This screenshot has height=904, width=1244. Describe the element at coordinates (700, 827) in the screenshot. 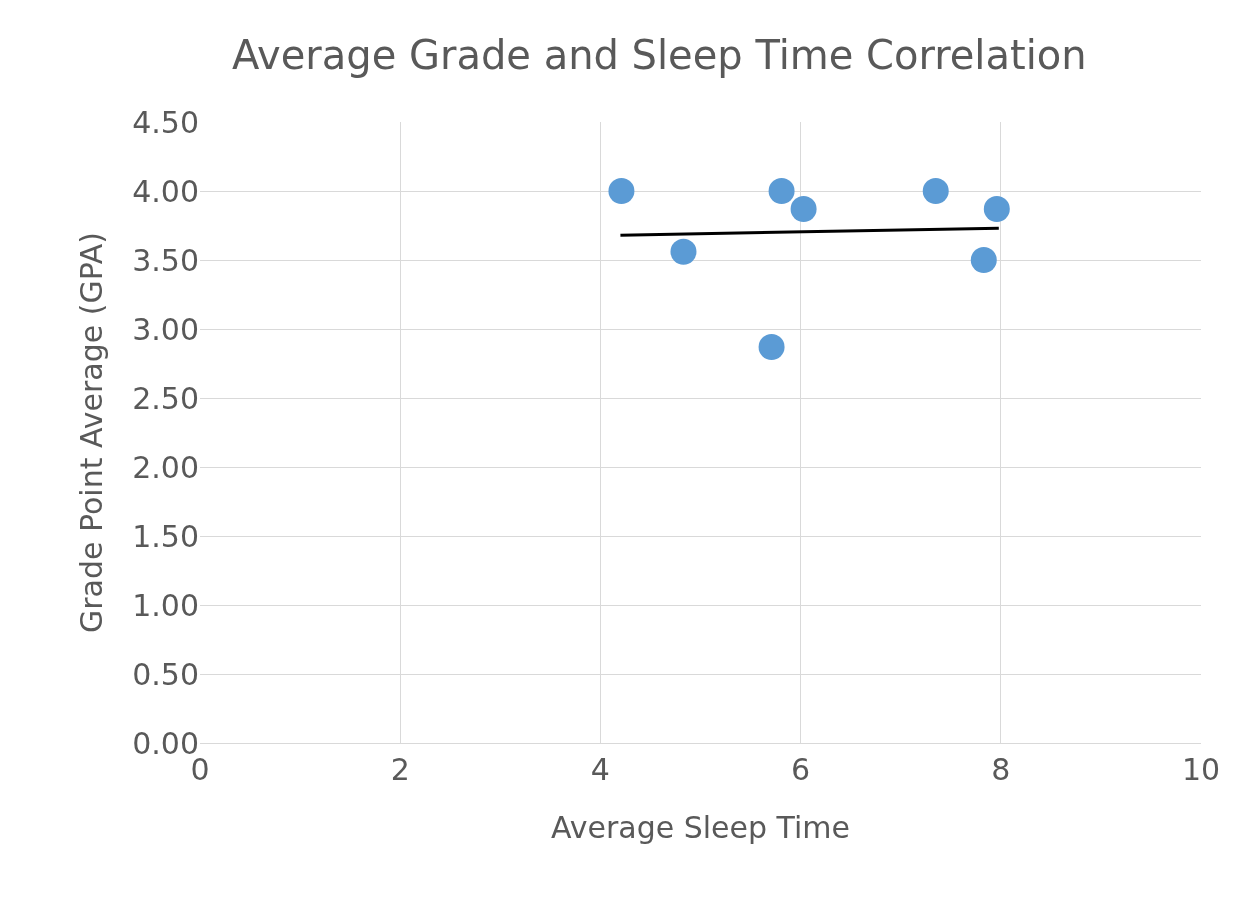

I see `x-axis-title: Average Sleep Time` at that location.